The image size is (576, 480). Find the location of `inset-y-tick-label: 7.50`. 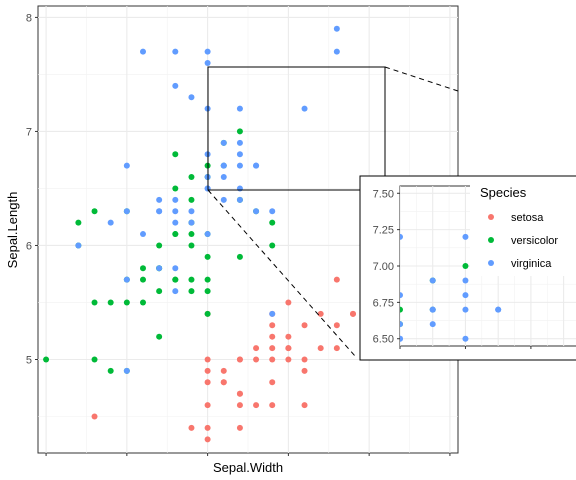

inset-y-tick-label: 7.50 is located at coordinates (383, 194).